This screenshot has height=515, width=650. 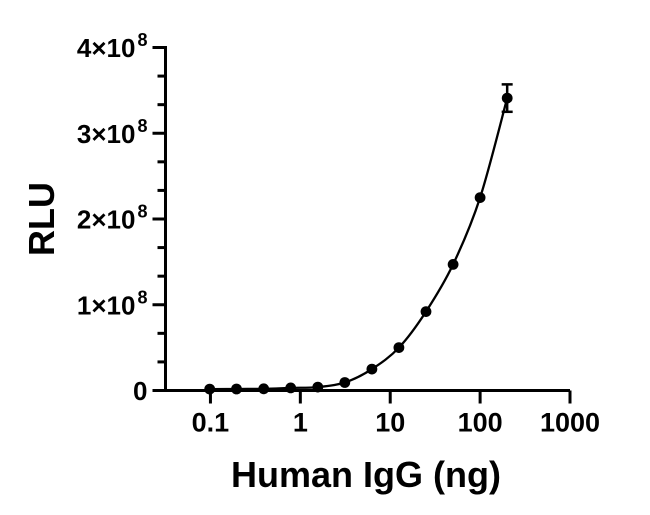 What do you see at coordinates (211, 423) in the screenshot?
I see `x-tick-label: 0.1` at bounding box center [211, 423].